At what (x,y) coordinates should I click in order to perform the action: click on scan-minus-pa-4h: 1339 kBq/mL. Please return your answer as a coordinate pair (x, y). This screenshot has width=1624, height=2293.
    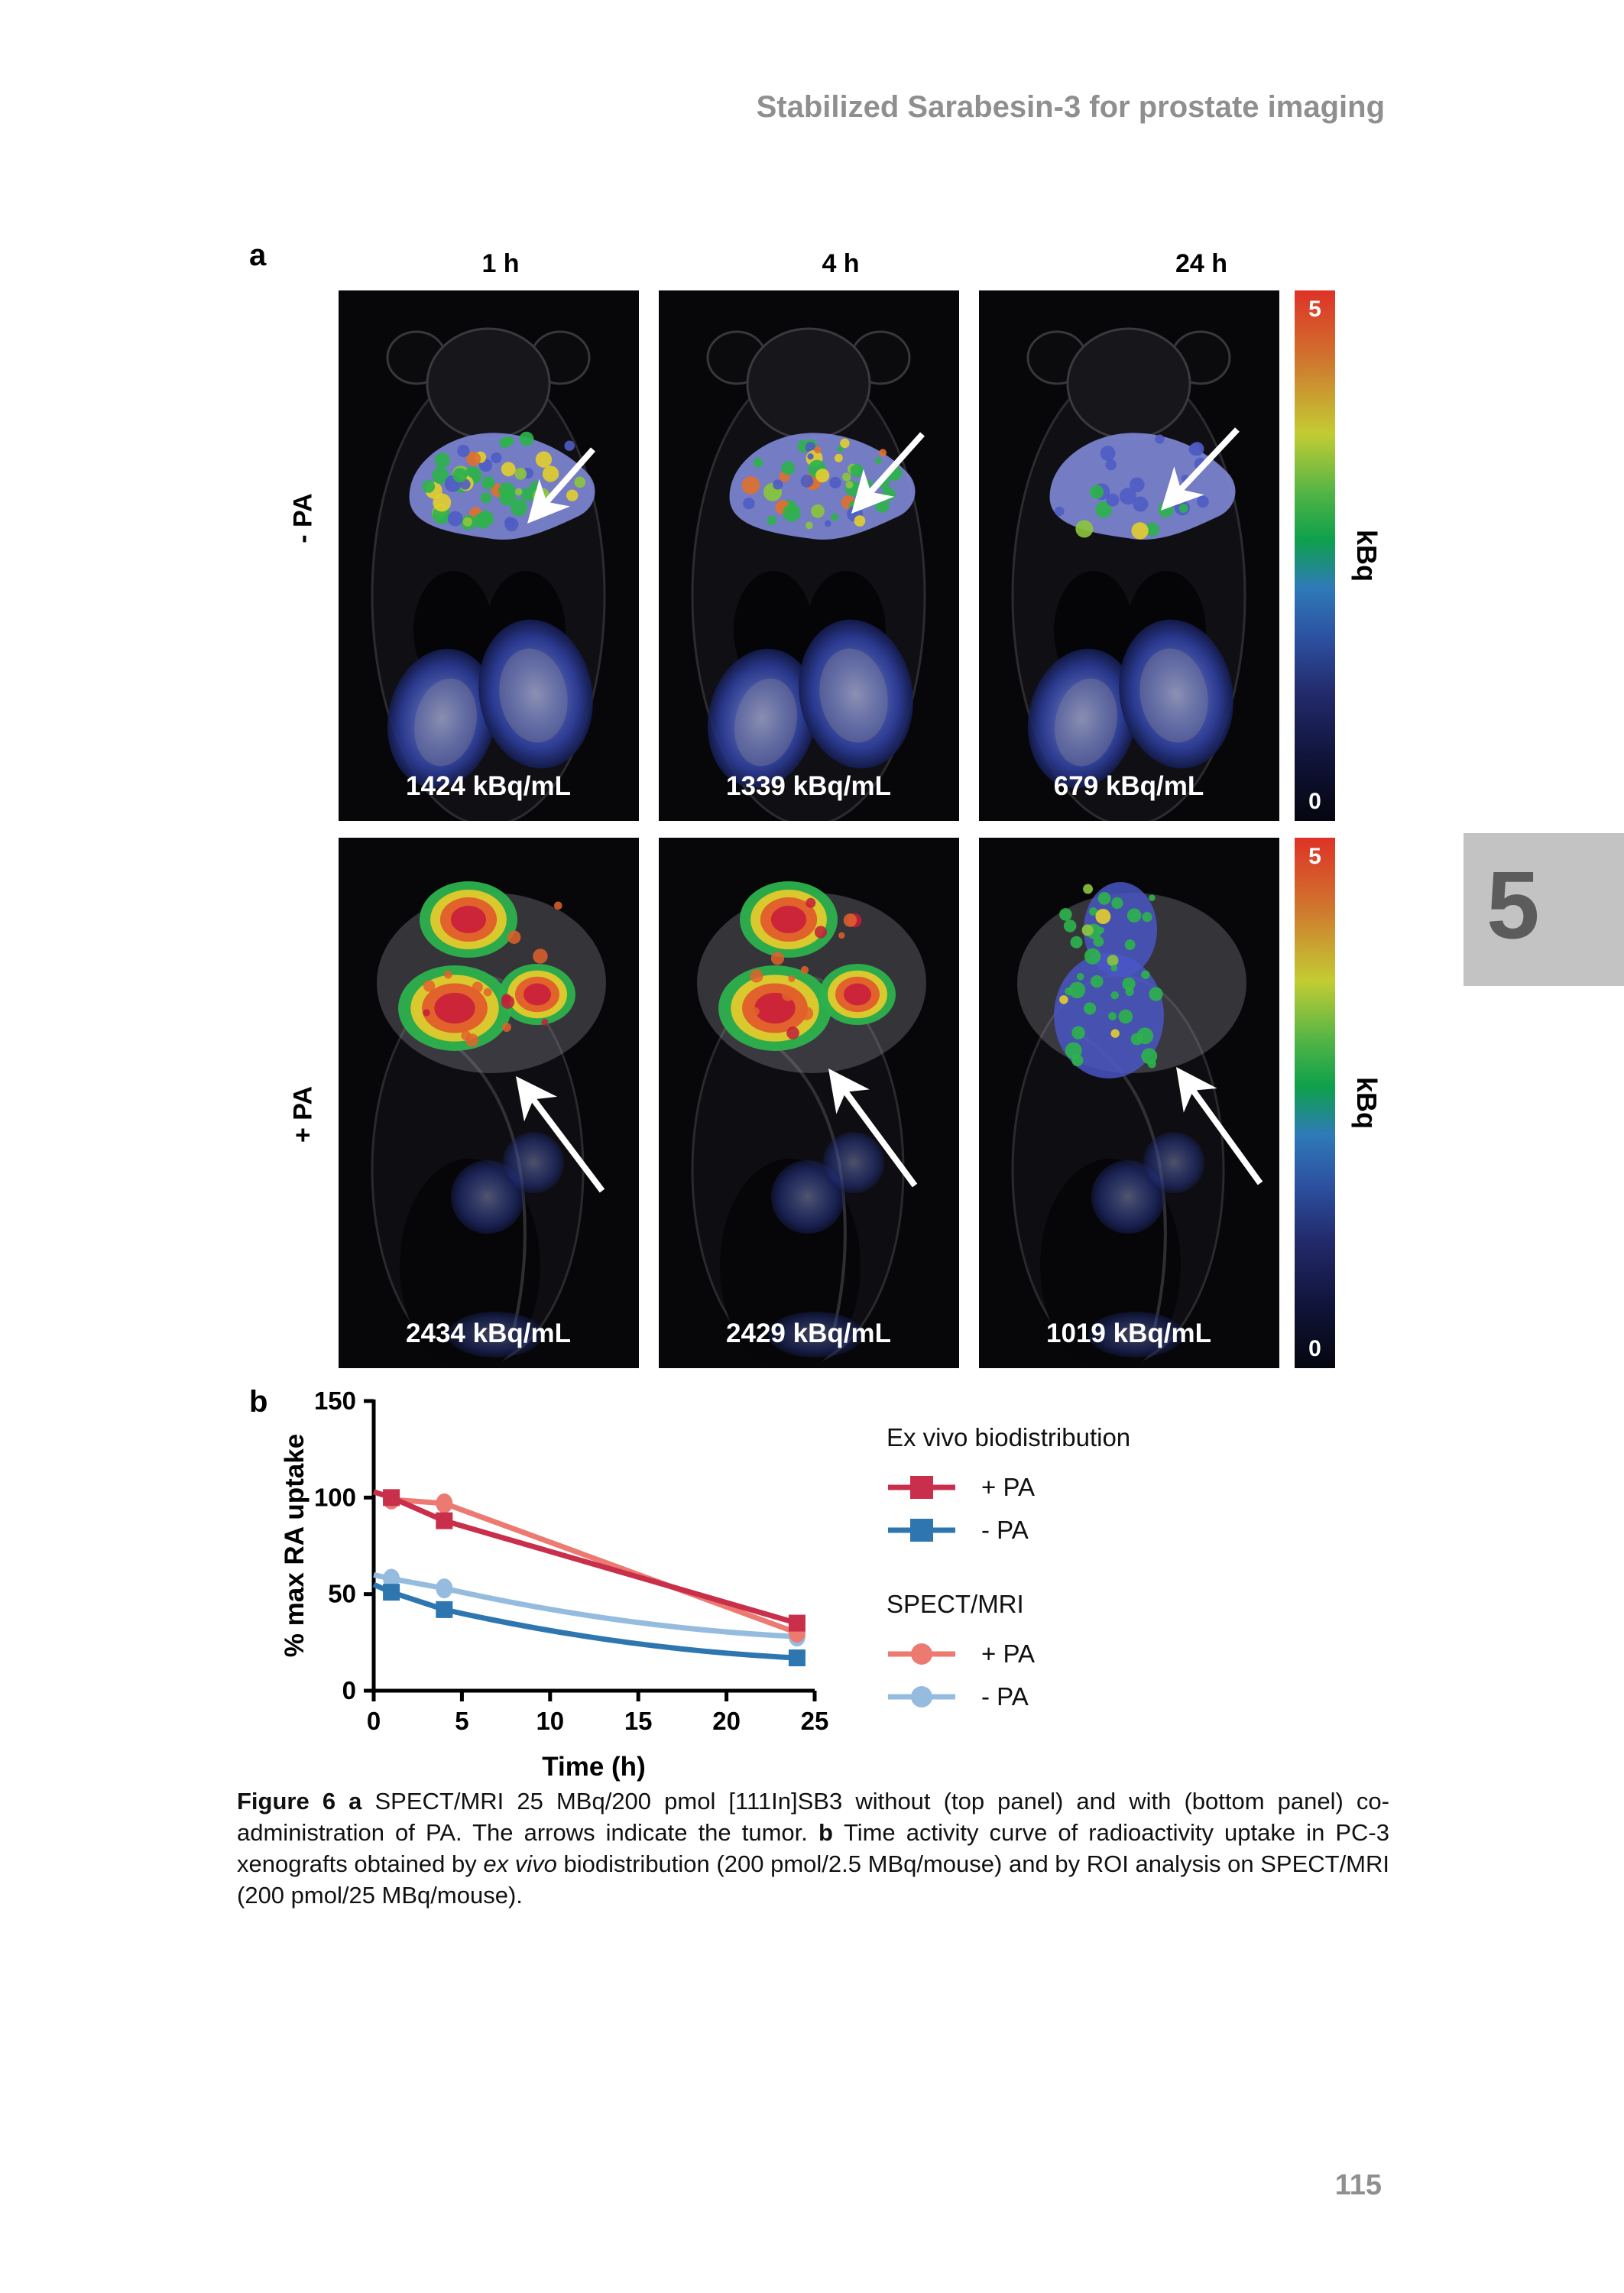
    Looking at the image, I should click on (809, 555).